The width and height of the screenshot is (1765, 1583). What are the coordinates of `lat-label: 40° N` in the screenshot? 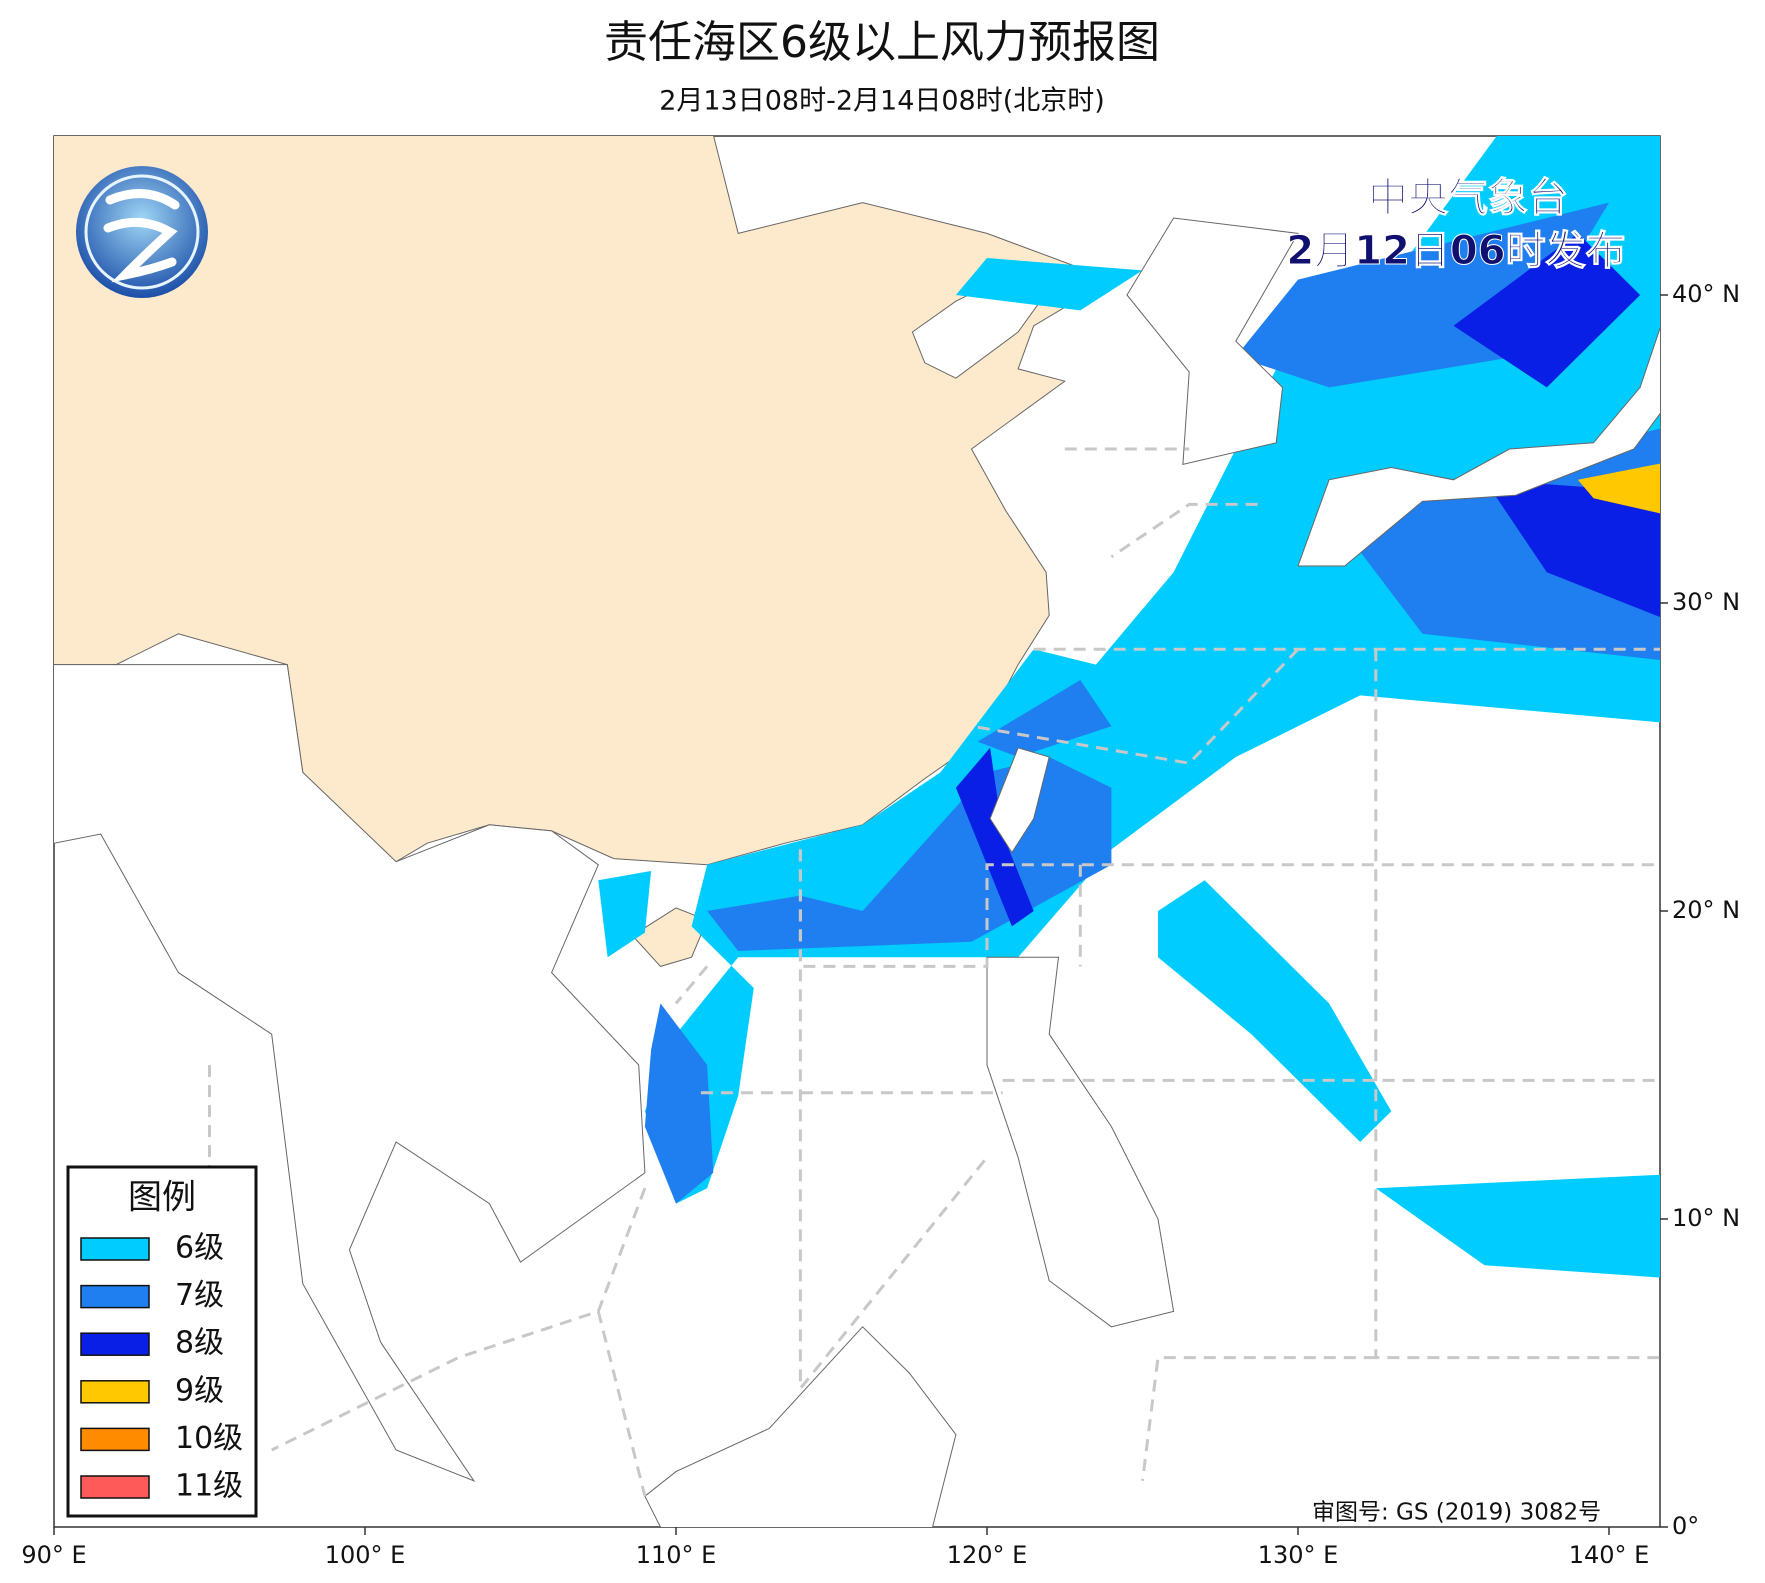 It's located at (1706, 294).